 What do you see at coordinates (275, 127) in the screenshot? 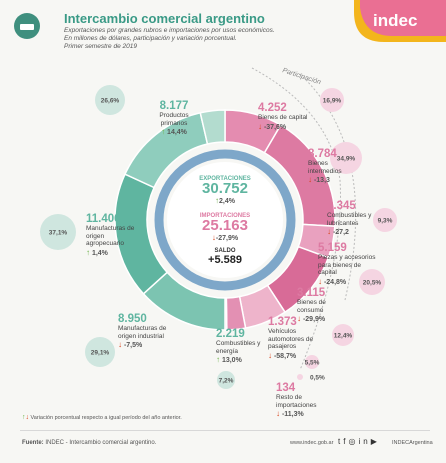
I see `change-bienes-capital: -37,6%` at bounding box center [275, 127].